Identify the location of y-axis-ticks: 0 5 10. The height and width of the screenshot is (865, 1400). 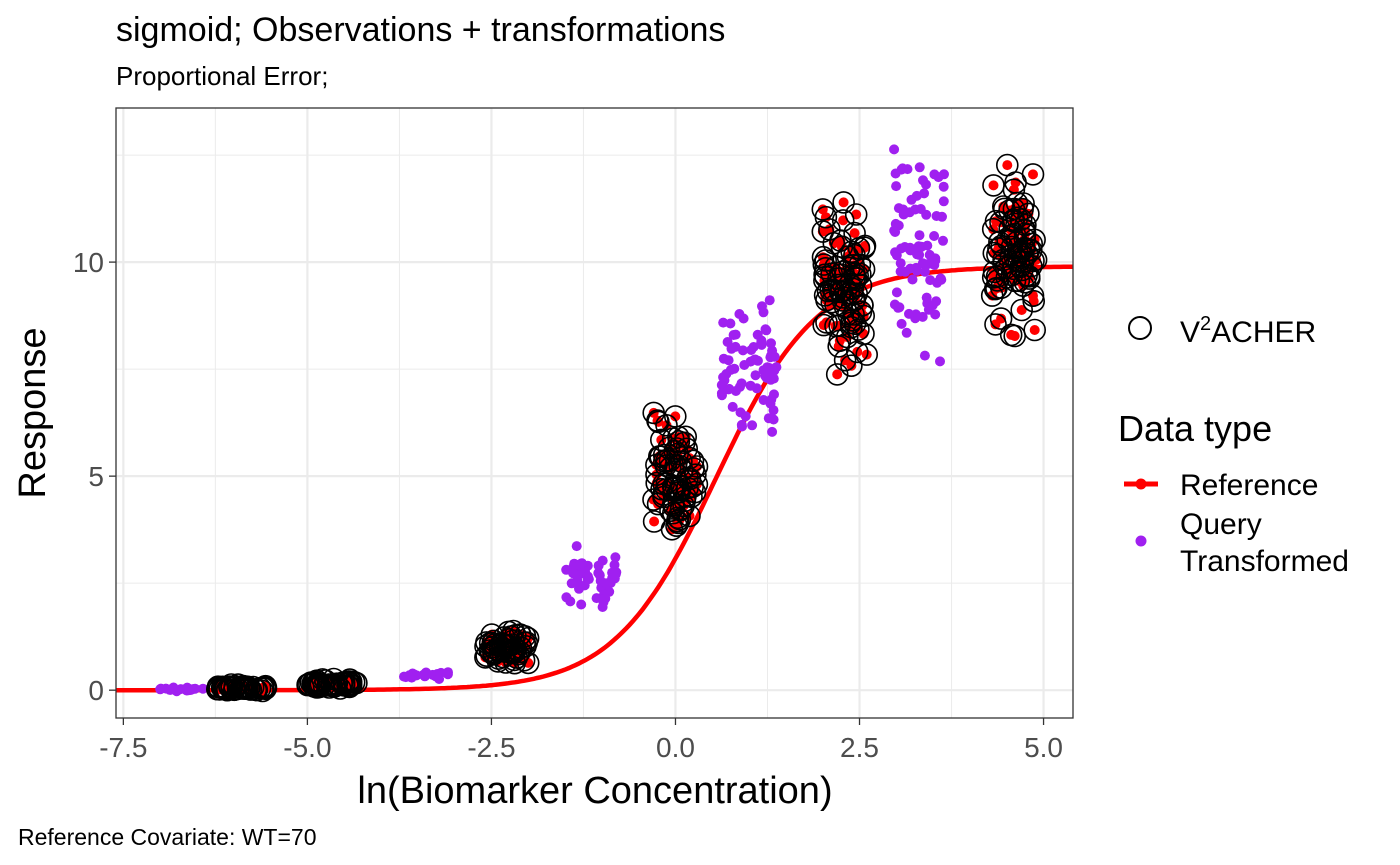
(94, 476).